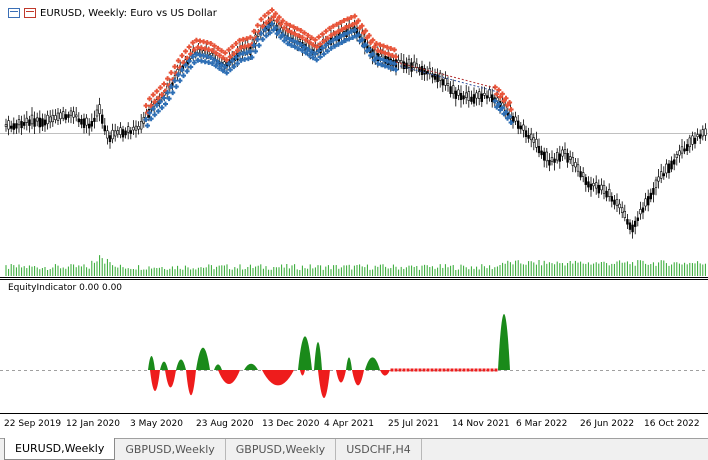 The width and height of the screenshot is (708, 460). Describe the element at coordinates (170, 449) in the screenshot. I see `tab-gbpusd-weekly: GBPUSD,Weekly` at that location.